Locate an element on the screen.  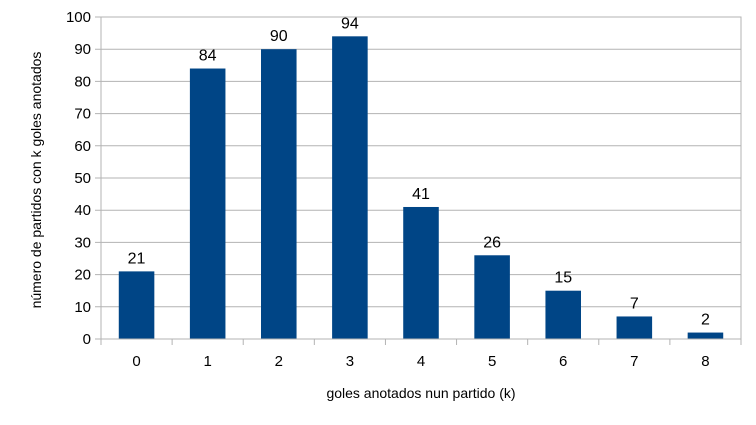
y-tick-label: 10 is located at coordinates (82, 307).